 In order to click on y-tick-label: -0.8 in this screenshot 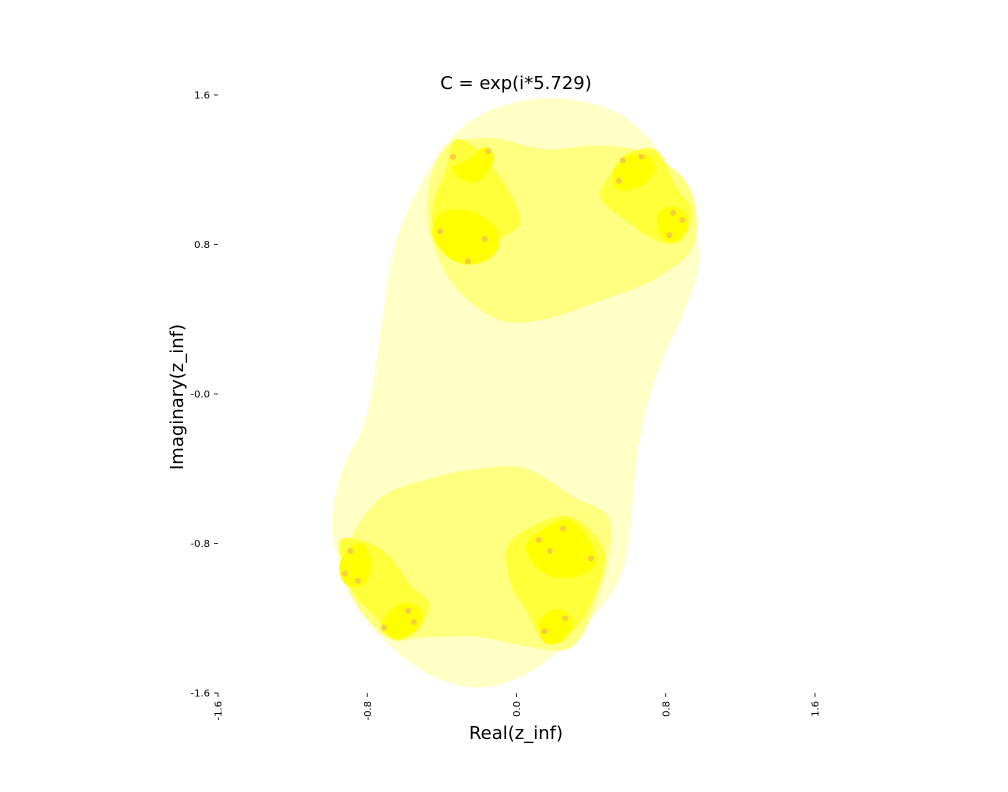, I will do `click(200, 544)`.